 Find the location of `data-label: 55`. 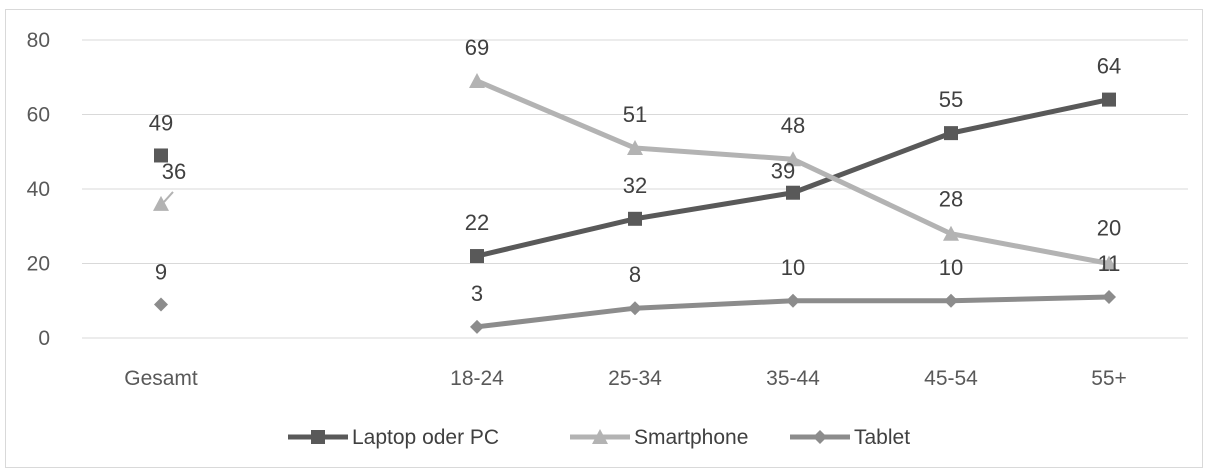

data-label: 55 is located at coordinates (951, 99).